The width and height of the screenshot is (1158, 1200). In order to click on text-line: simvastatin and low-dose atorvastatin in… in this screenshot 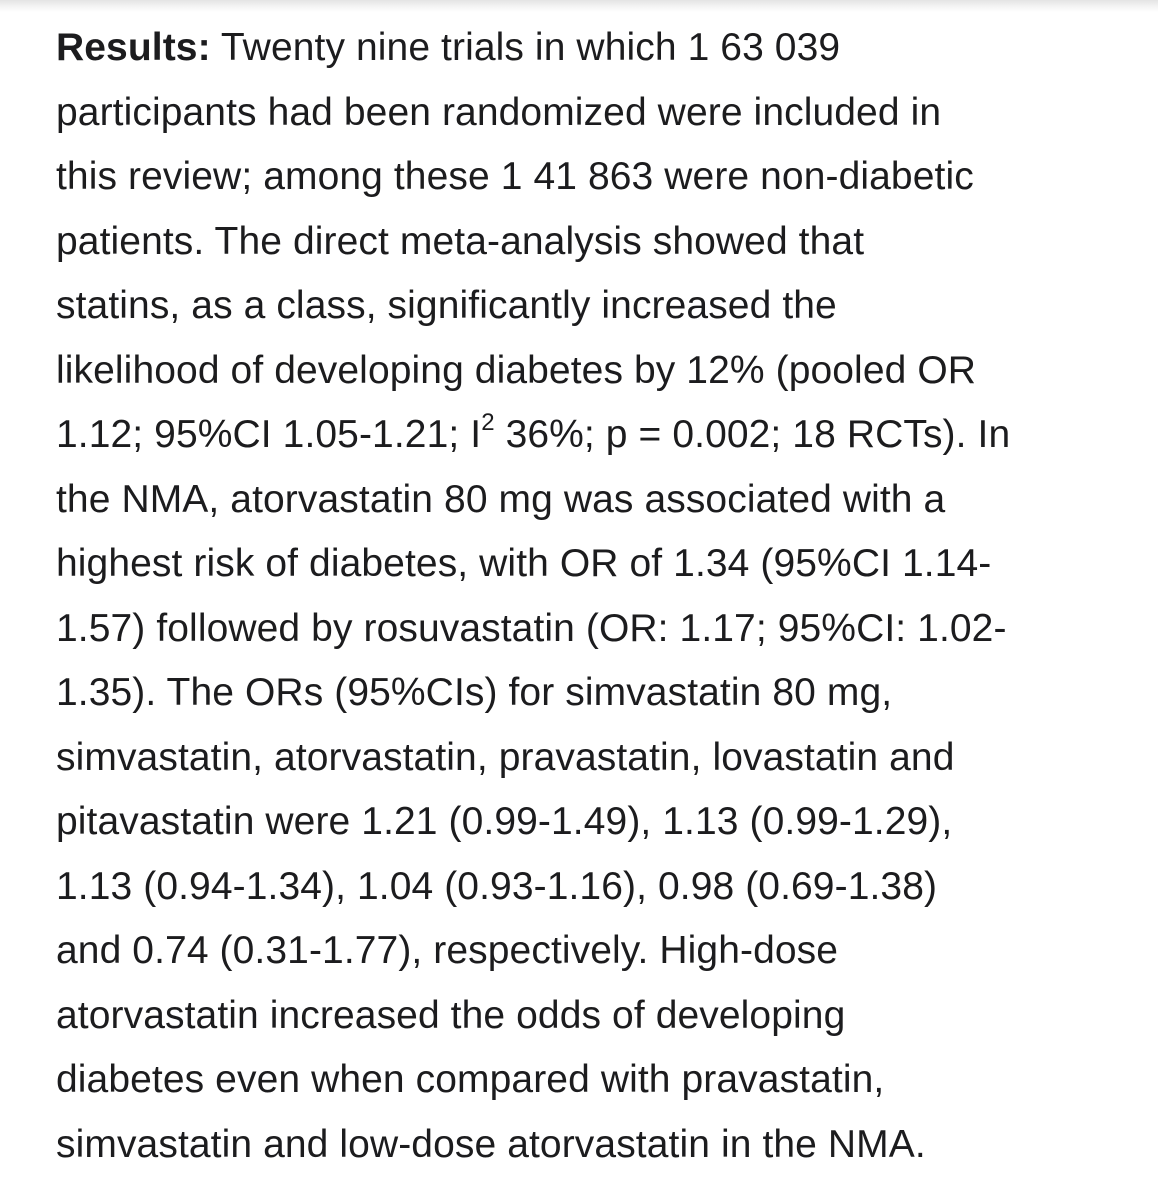, I will do `click(491, 1144)`.